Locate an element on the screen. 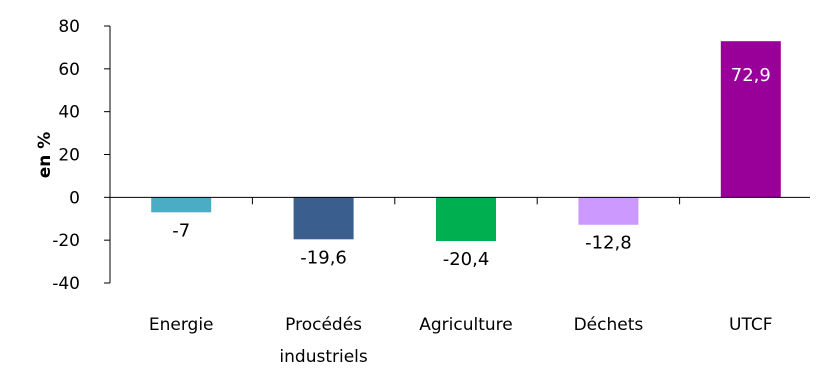 This screenshot has width=834, height=369. x-category-label: Procédés industriels is located at coordinates (323, 341).